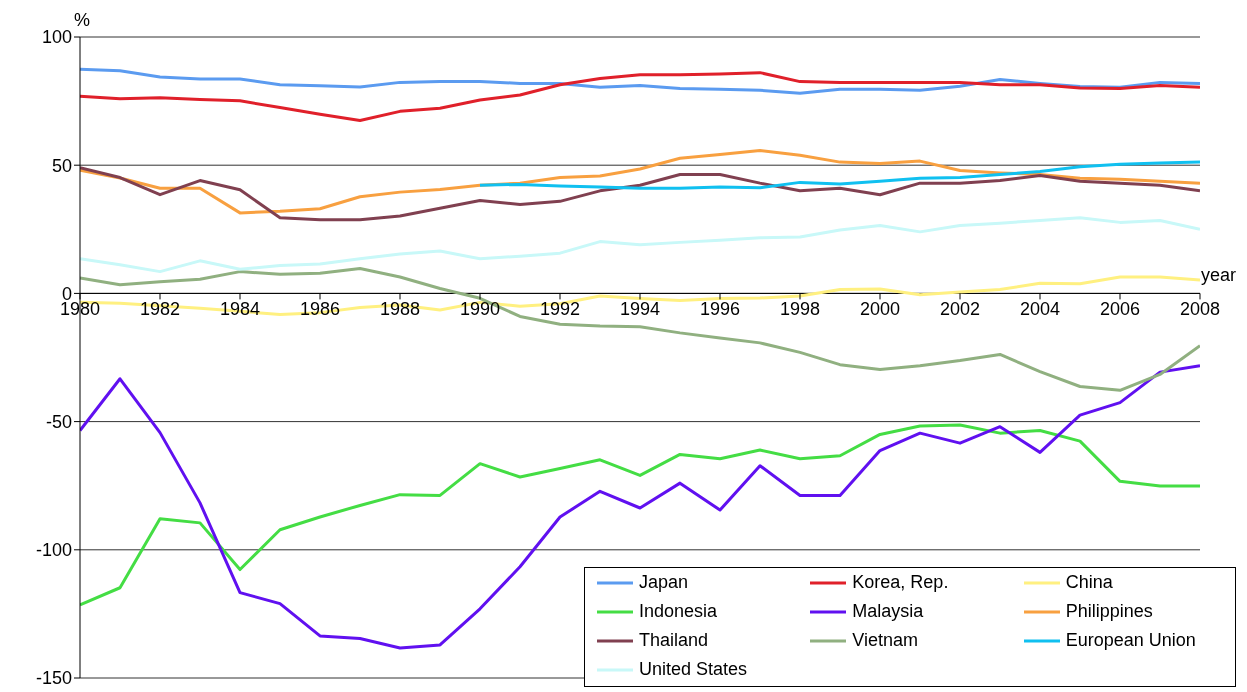 The image size is (1247, 692). I want to click on legend-label: Japan, so click(664, 582).